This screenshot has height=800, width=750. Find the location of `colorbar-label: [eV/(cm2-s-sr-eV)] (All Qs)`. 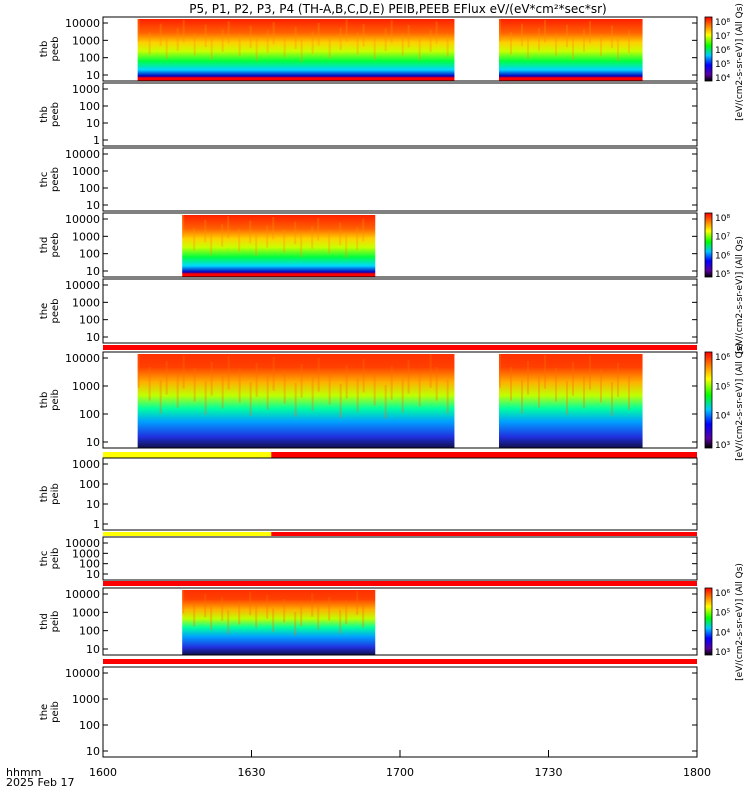

colorbar-label: [eV/(cm2-s-sr-eV)] (All Qs) is located at coordinates (740, 295).